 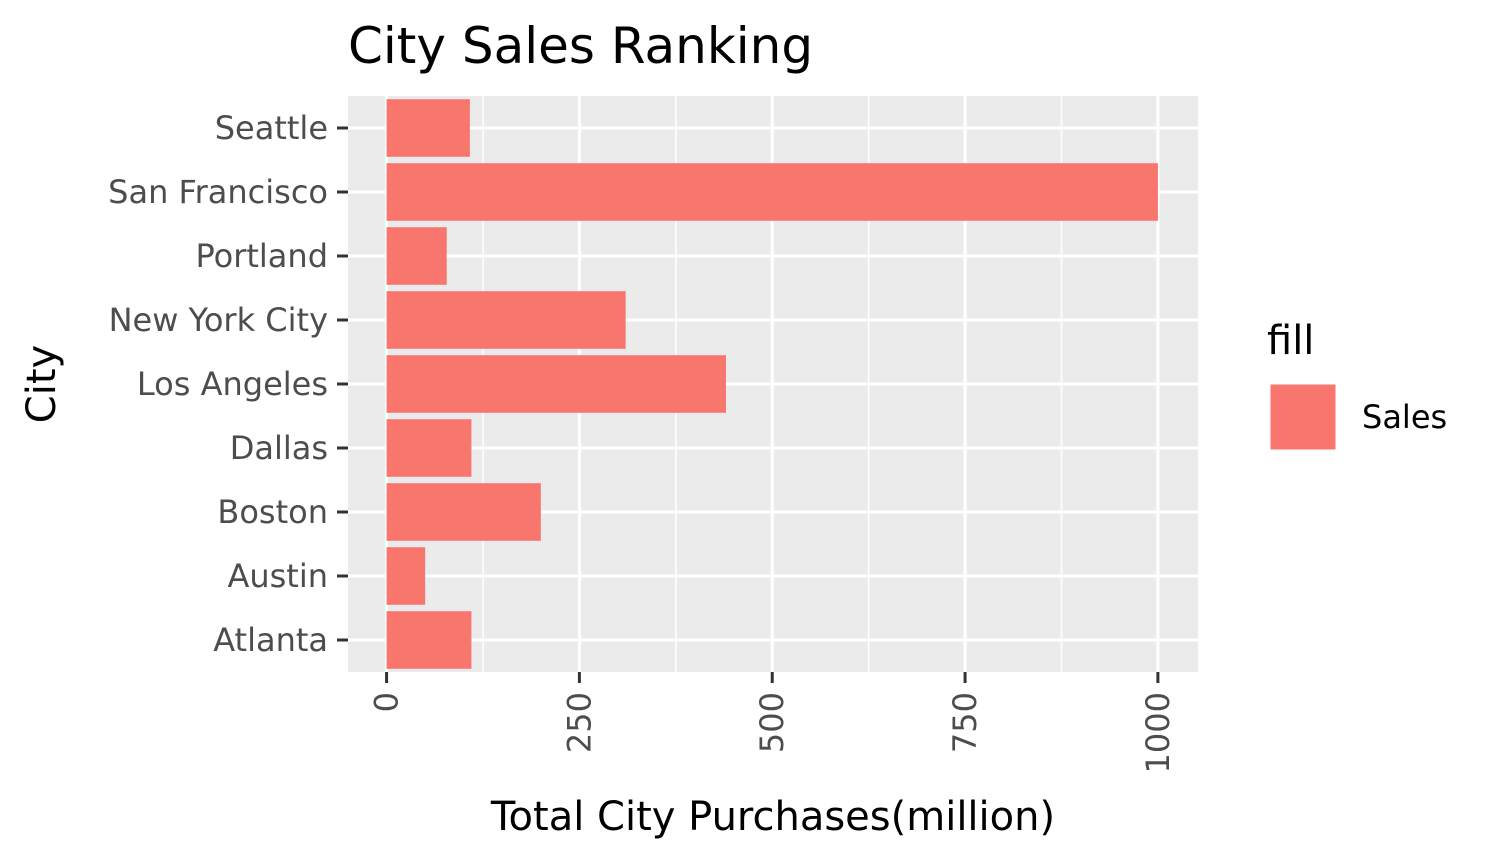 What do you see at coordinates (428, 128) in the screenshot?
I see `bar-seattle` at bounding box center [428, 128].